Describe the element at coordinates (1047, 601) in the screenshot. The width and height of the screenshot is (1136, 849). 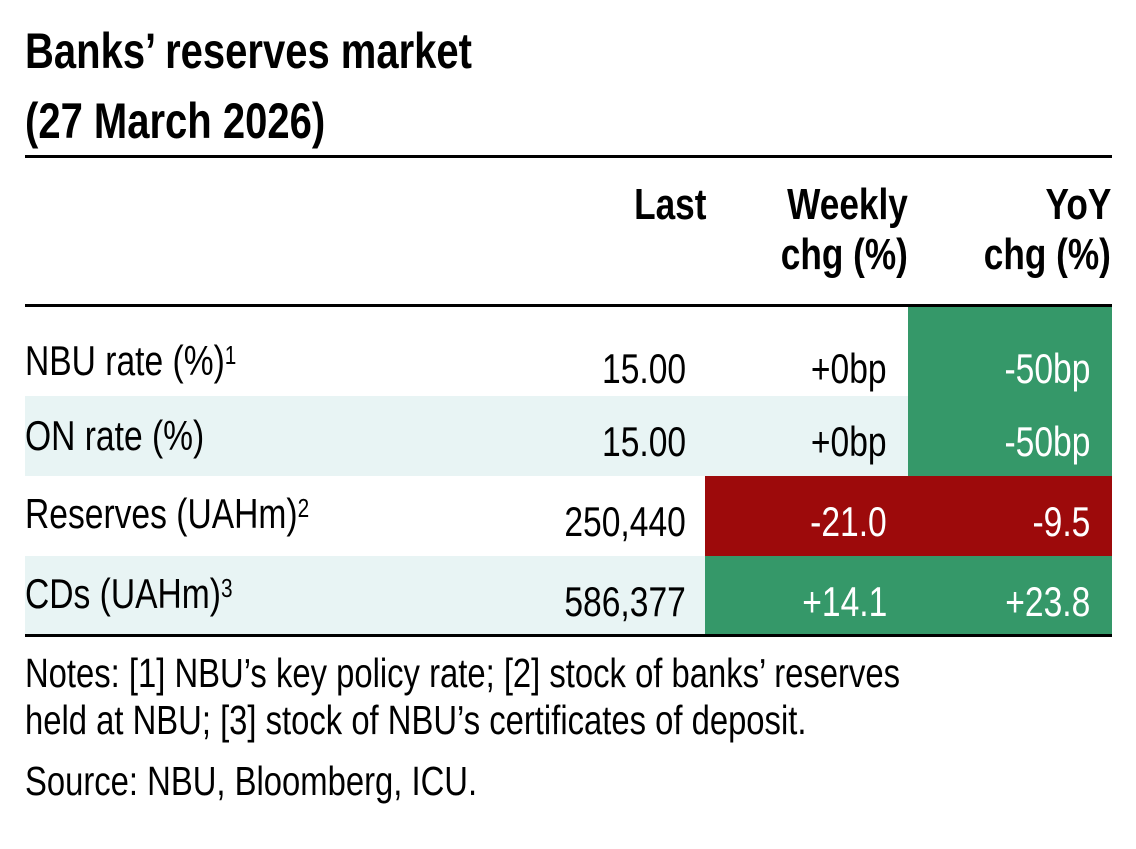
I see `yoy-change: +23.8` at that location.